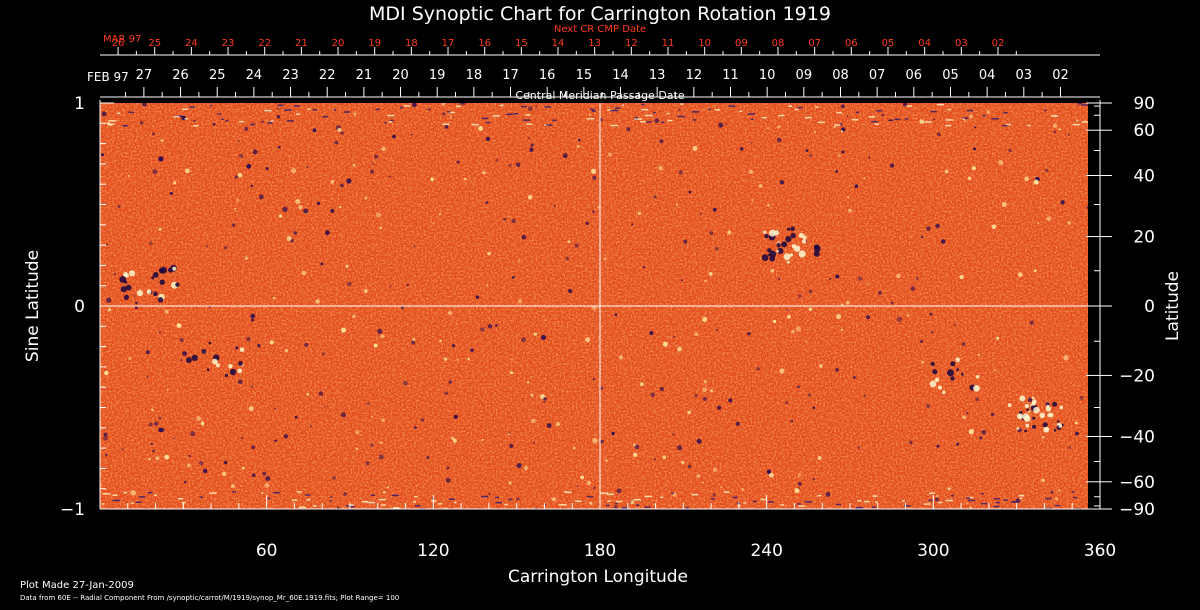 The width and height of the screenshot is (1200, 610). I want to click on cmp-date-label: 17, so click(510, 75).